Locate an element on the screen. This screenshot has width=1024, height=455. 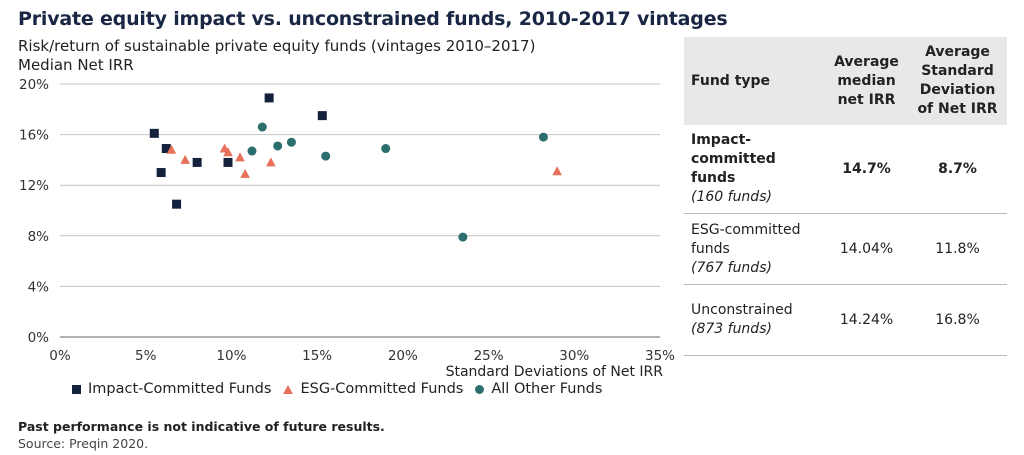
legend-label-other: All Other Funds is located at coordinates (547, 389).